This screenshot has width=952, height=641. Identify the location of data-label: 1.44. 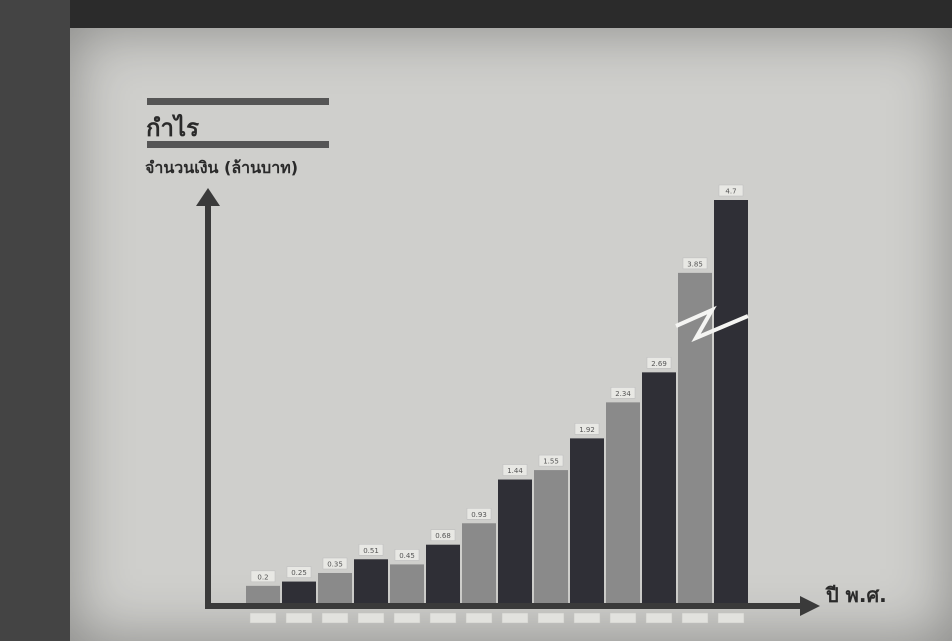
(515, 471).